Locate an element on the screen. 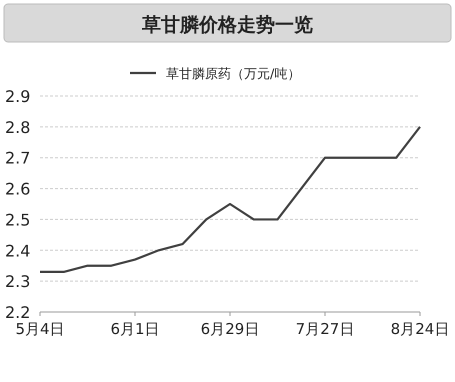 This screenshot has width=455, height=382. y-tick-label: 2.4 is located at coordinates (17, 250).